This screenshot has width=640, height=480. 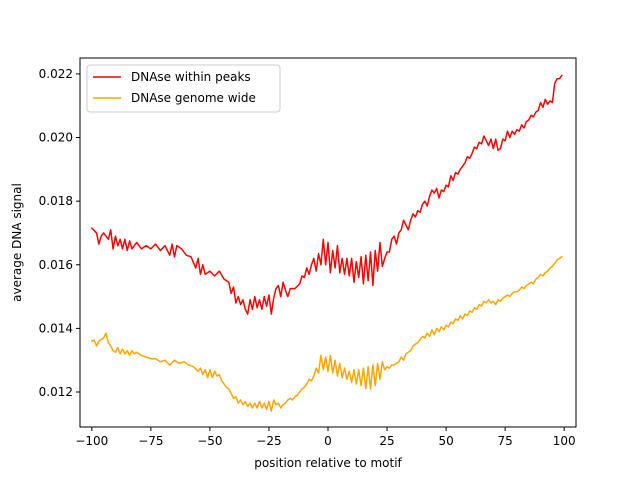 I want to click on x-tick-label: 0, so click(x=328, y=441).